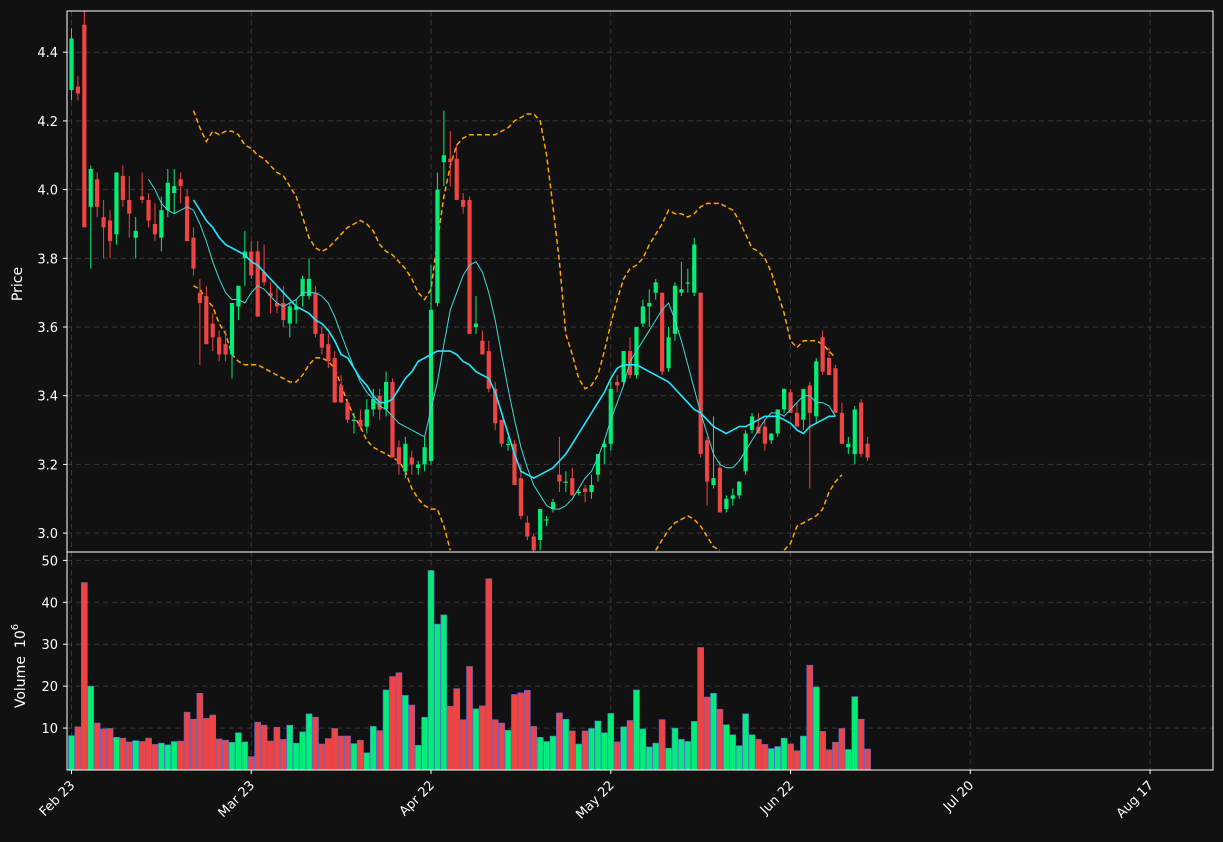  I want to click on price-tick-label: 3.0, so click(47, 534).